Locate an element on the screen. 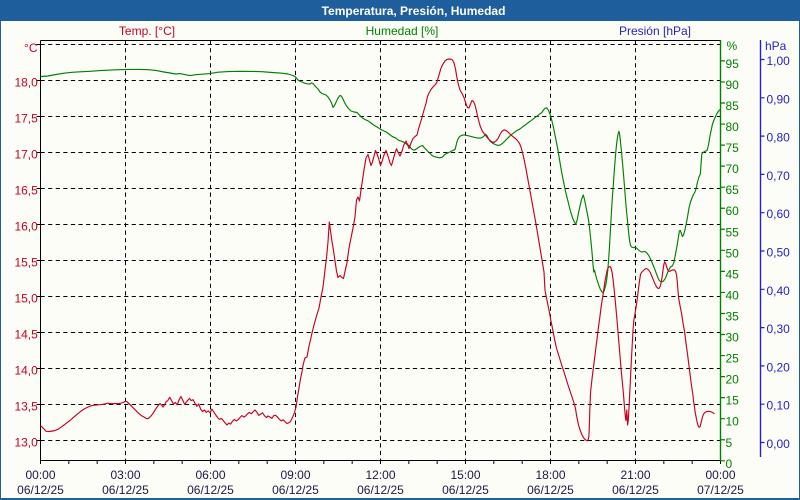 The height and width of the screenshot is (500, 800). svg-text: 70 is located at coordinates (733, 169).